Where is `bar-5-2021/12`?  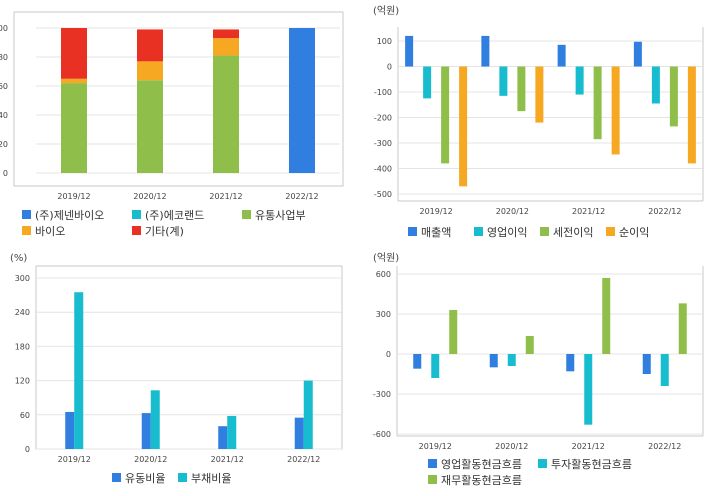 bar-5-2021/12 is located at coordinates (226, 34).